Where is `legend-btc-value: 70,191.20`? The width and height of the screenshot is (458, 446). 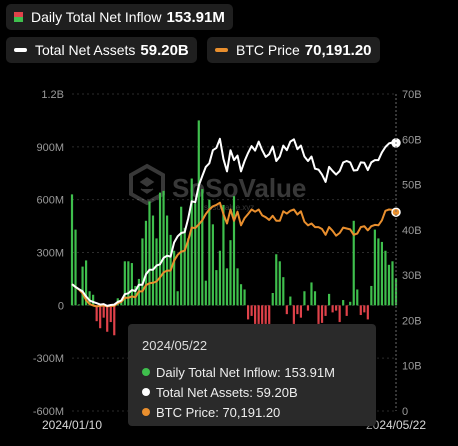 legend-btc-value: 70,191.20 is located at coordinates (338, 50).